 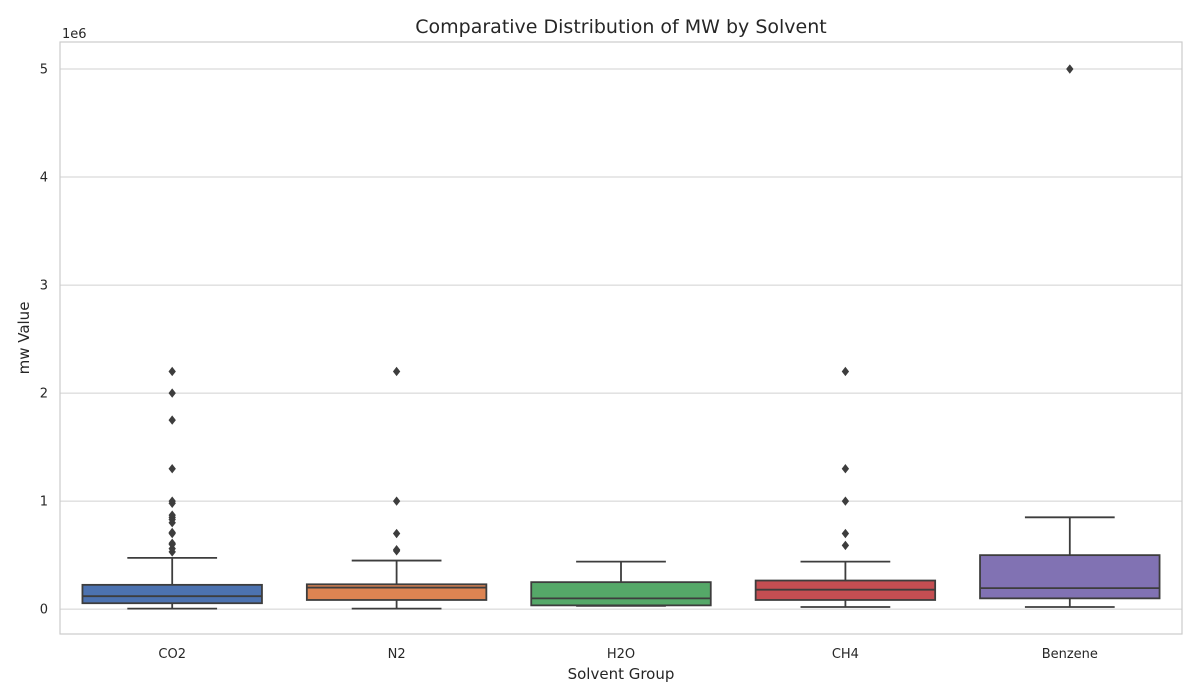 I want to click on x-tick-label: Benzene, so click(x=1070, y=654).